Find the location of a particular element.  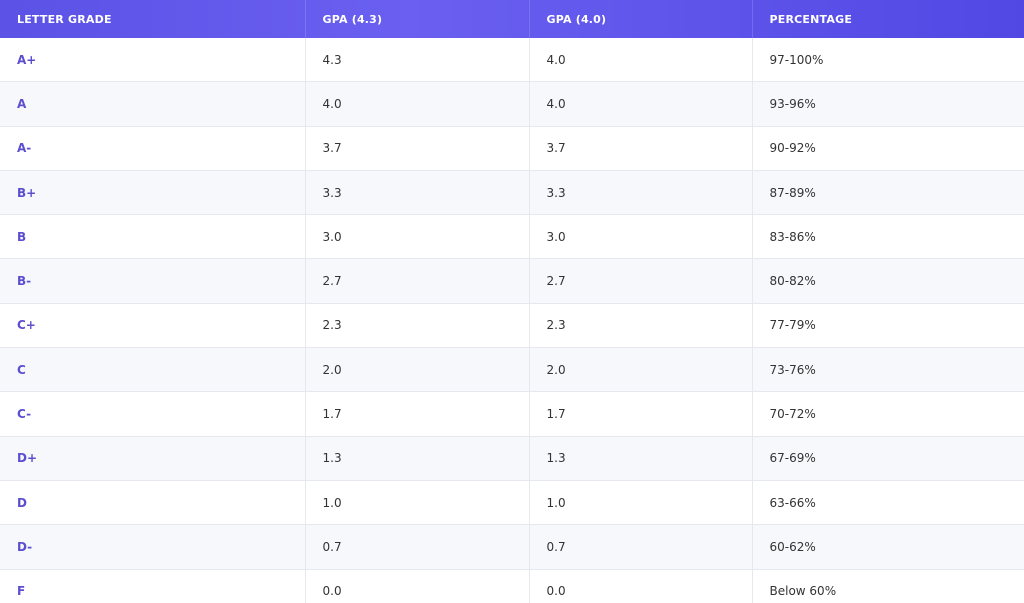

letter-grade: F is located at coordinates (153, 586).